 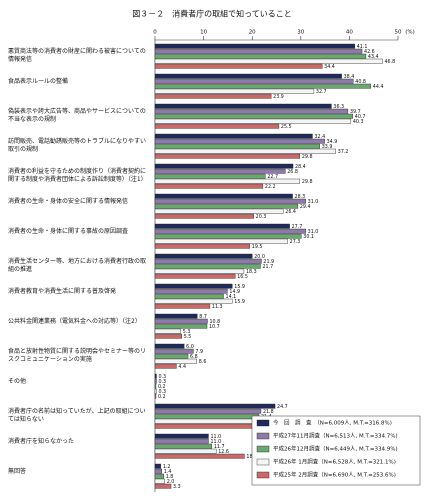 I want to click on value-label: 8.7, so click(x=203, y=317).